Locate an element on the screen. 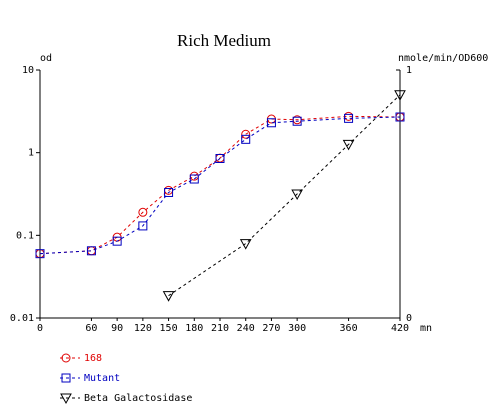 The width and height of the screenshot is (490, 405). y-tick-label: 0.1 is located at coordinates (25, 235).